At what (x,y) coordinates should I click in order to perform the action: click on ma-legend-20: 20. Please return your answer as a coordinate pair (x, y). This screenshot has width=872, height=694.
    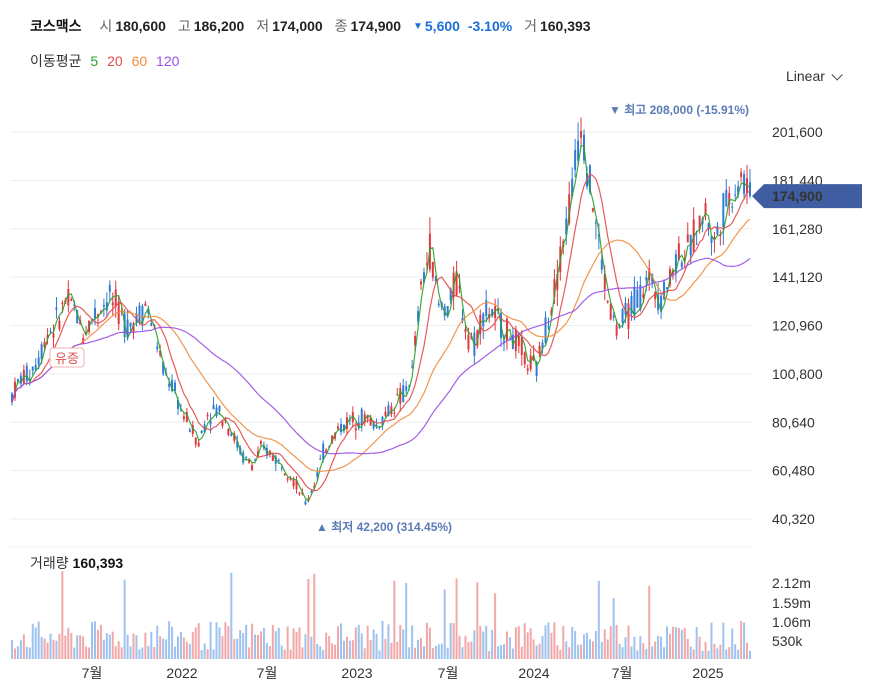
    Looking at the image, I should click on (115, 61).